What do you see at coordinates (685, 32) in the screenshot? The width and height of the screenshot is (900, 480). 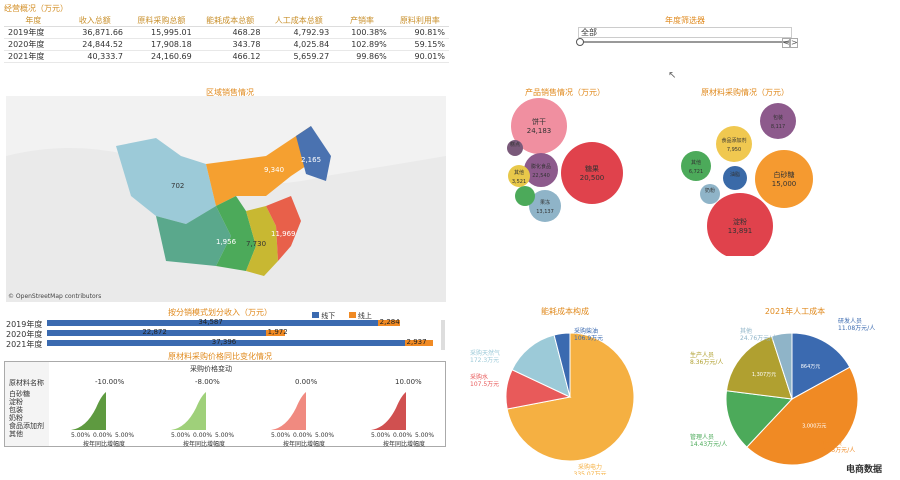 I see `year-filter-input: 全部` at bounding box center [685, 32].